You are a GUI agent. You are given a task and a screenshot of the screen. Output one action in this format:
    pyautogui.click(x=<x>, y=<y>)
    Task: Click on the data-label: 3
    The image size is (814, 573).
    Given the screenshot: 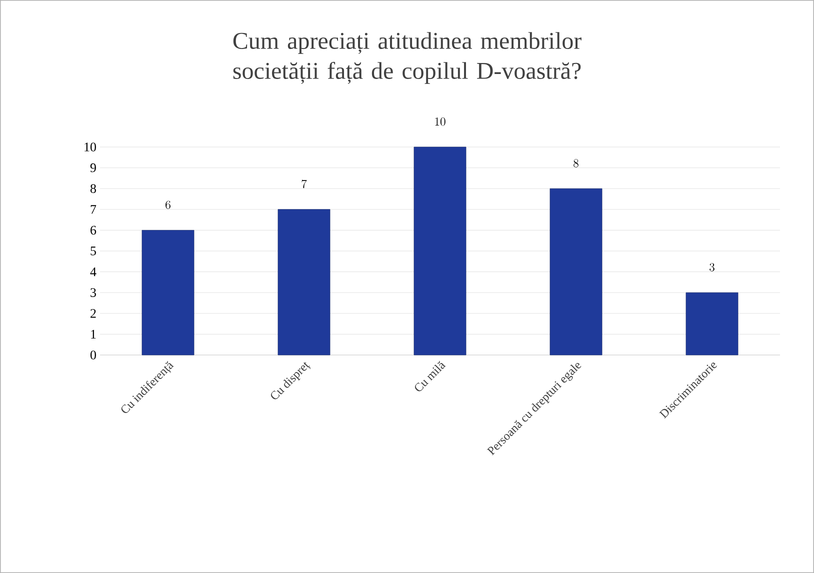 What is the action you would take?
    pyautogui.click(x=712, y=267)
    